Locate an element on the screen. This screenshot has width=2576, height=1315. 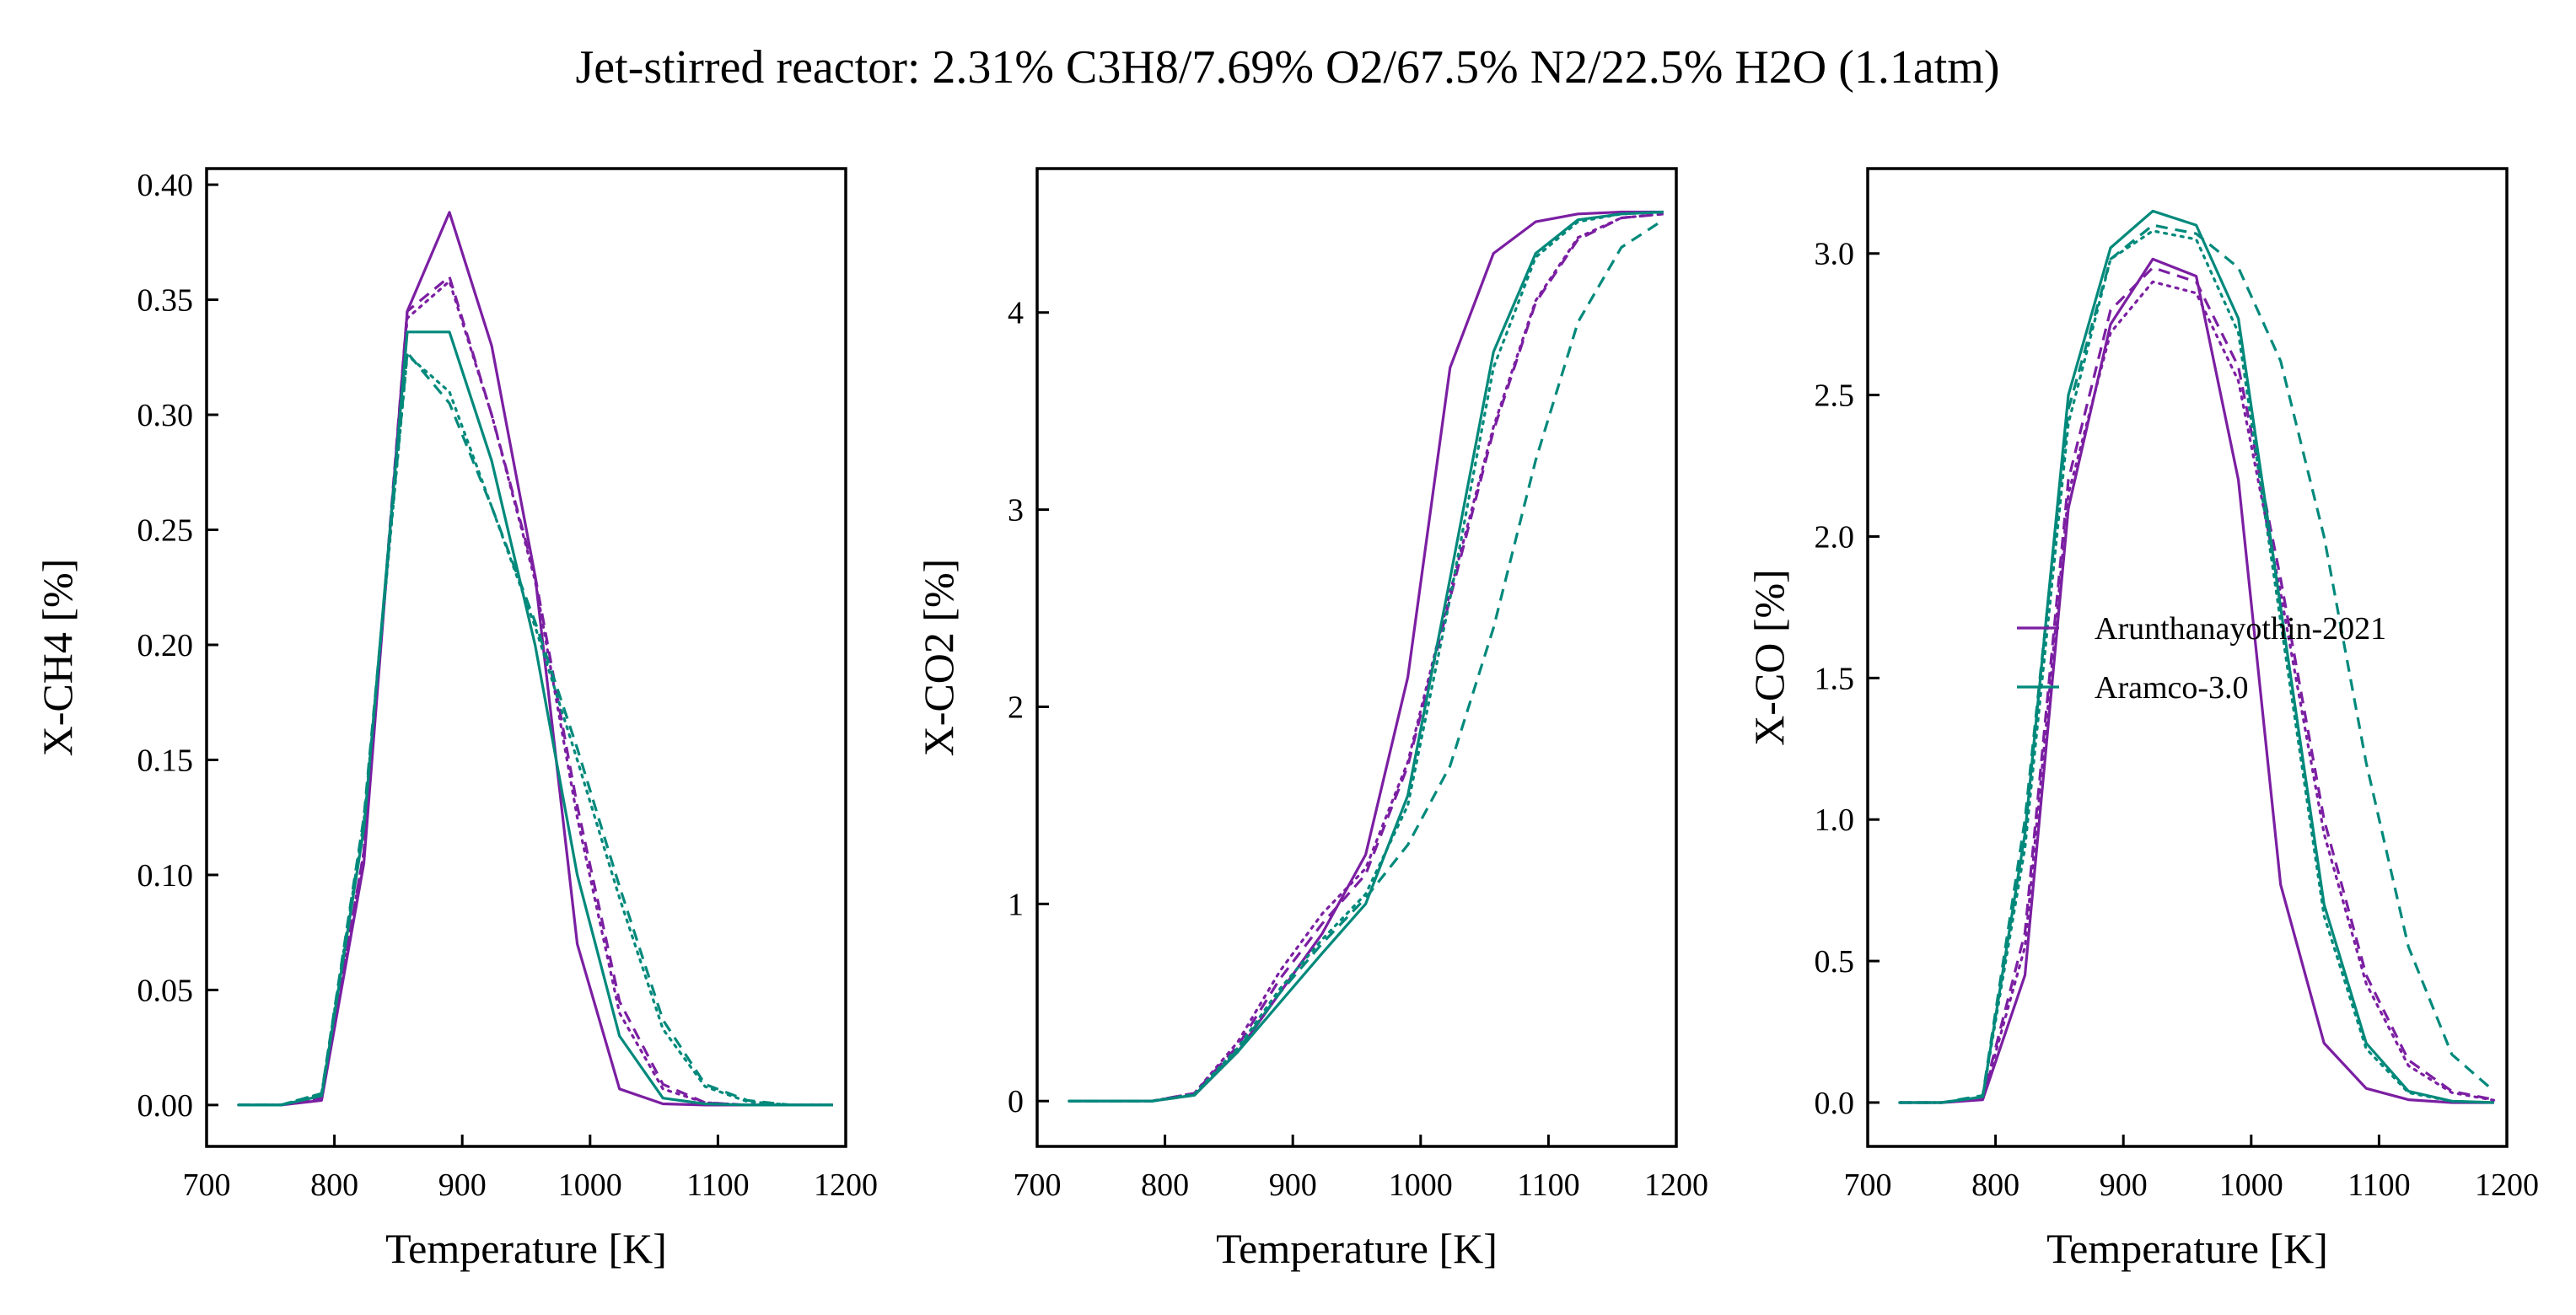
y-tick-label: 0.25 is located at coordinates (166, 531).